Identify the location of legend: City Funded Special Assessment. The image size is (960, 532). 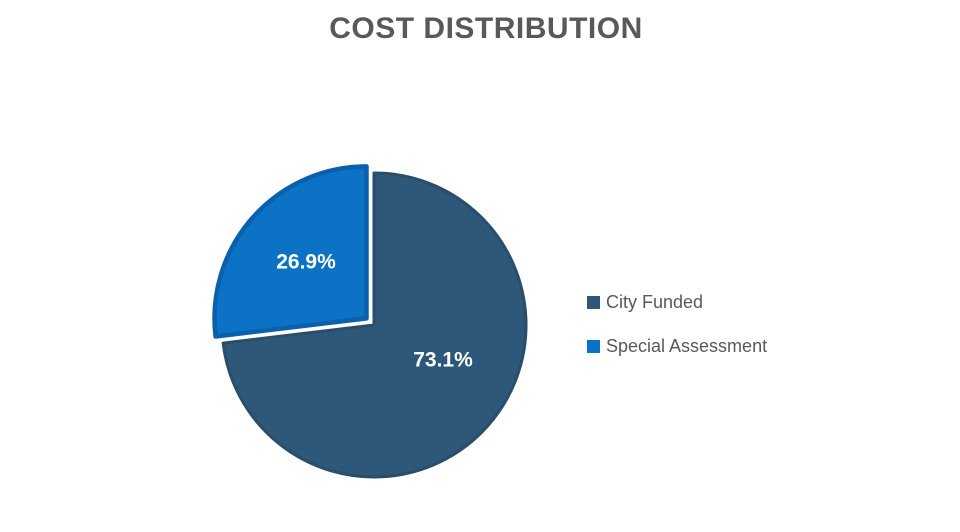
(677, 324).